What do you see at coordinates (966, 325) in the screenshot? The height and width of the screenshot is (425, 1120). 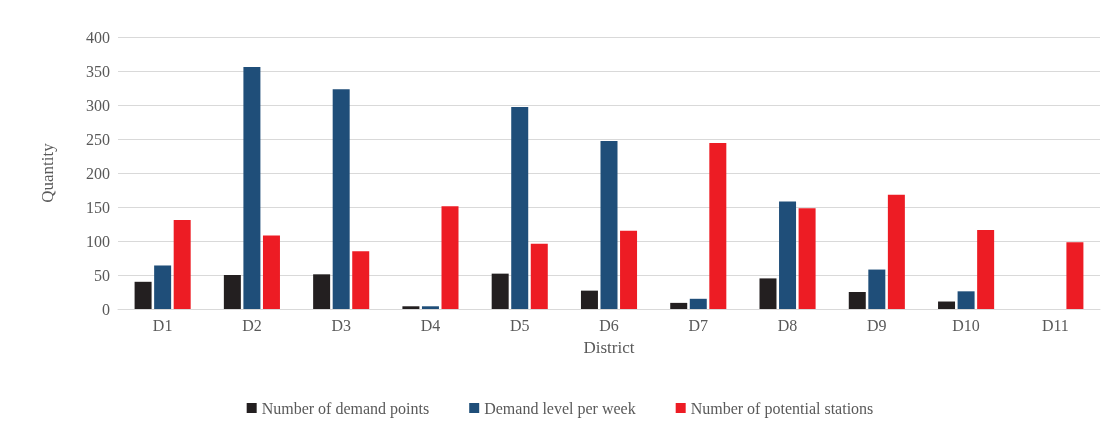 I see `x-tick-label: D10` at bounding box center [966, 325].